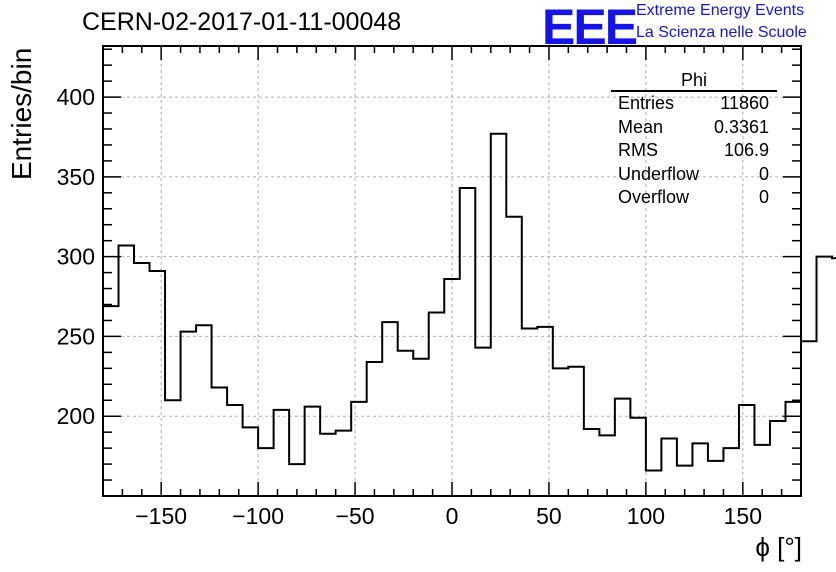 The height and width of the screenshot is (572, 836). What do you see at coordinates (76, 177) in the screenshot?
I see `y-tick-label: 350` at bounding box center [76, 177].